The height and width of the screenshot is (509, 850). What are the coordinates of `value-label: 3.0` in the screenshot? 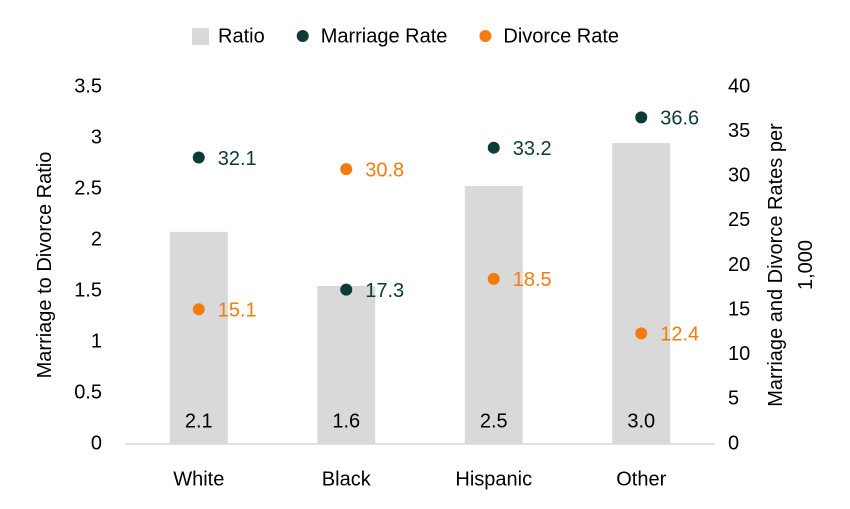 It's located at (641, 421).